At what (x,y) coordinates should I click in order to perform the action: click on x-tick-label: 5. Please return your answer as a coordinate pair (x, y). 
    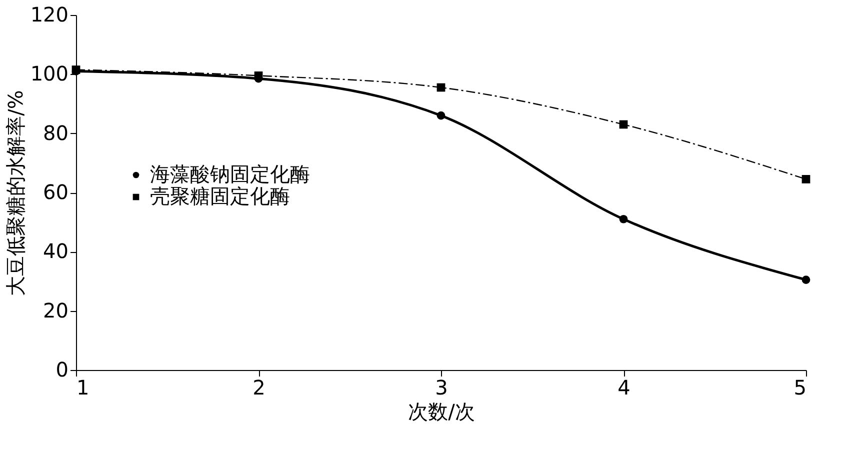
    Looking at the image, I should click on (800, 388).